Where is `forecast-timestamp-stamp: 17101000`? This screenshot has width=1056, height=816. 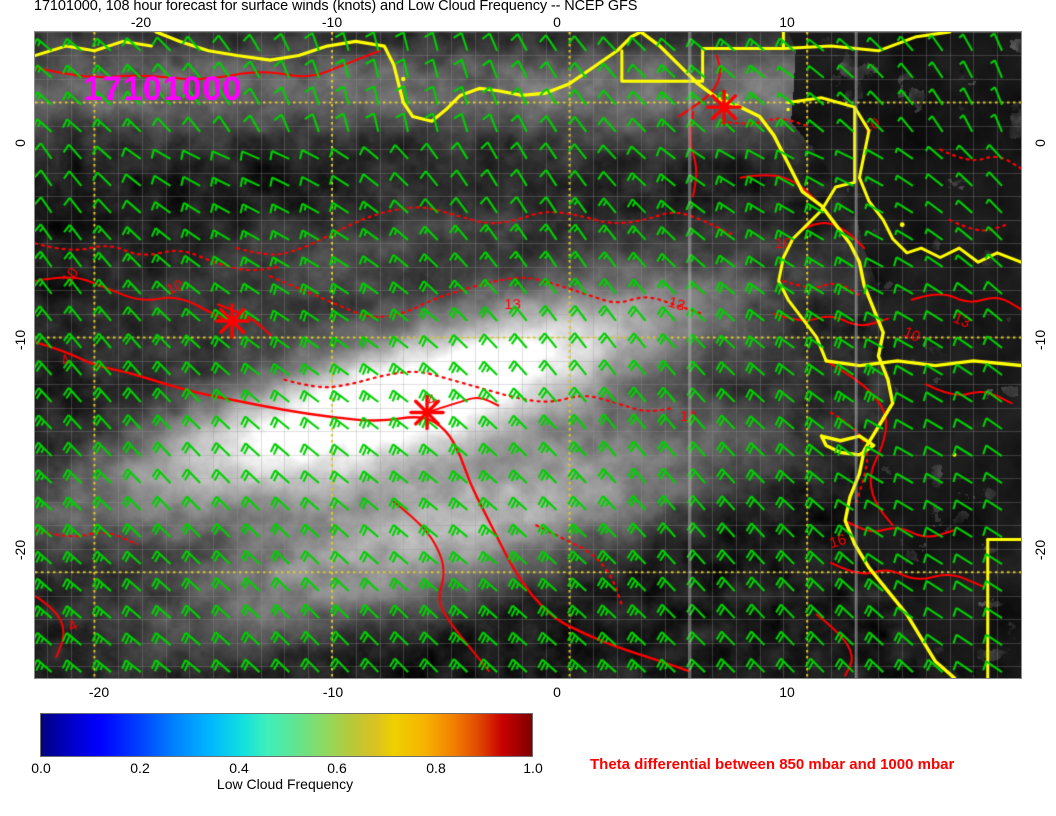 forecast-timestamp-stamp: 17101000 is located at coordinates (163, 89).